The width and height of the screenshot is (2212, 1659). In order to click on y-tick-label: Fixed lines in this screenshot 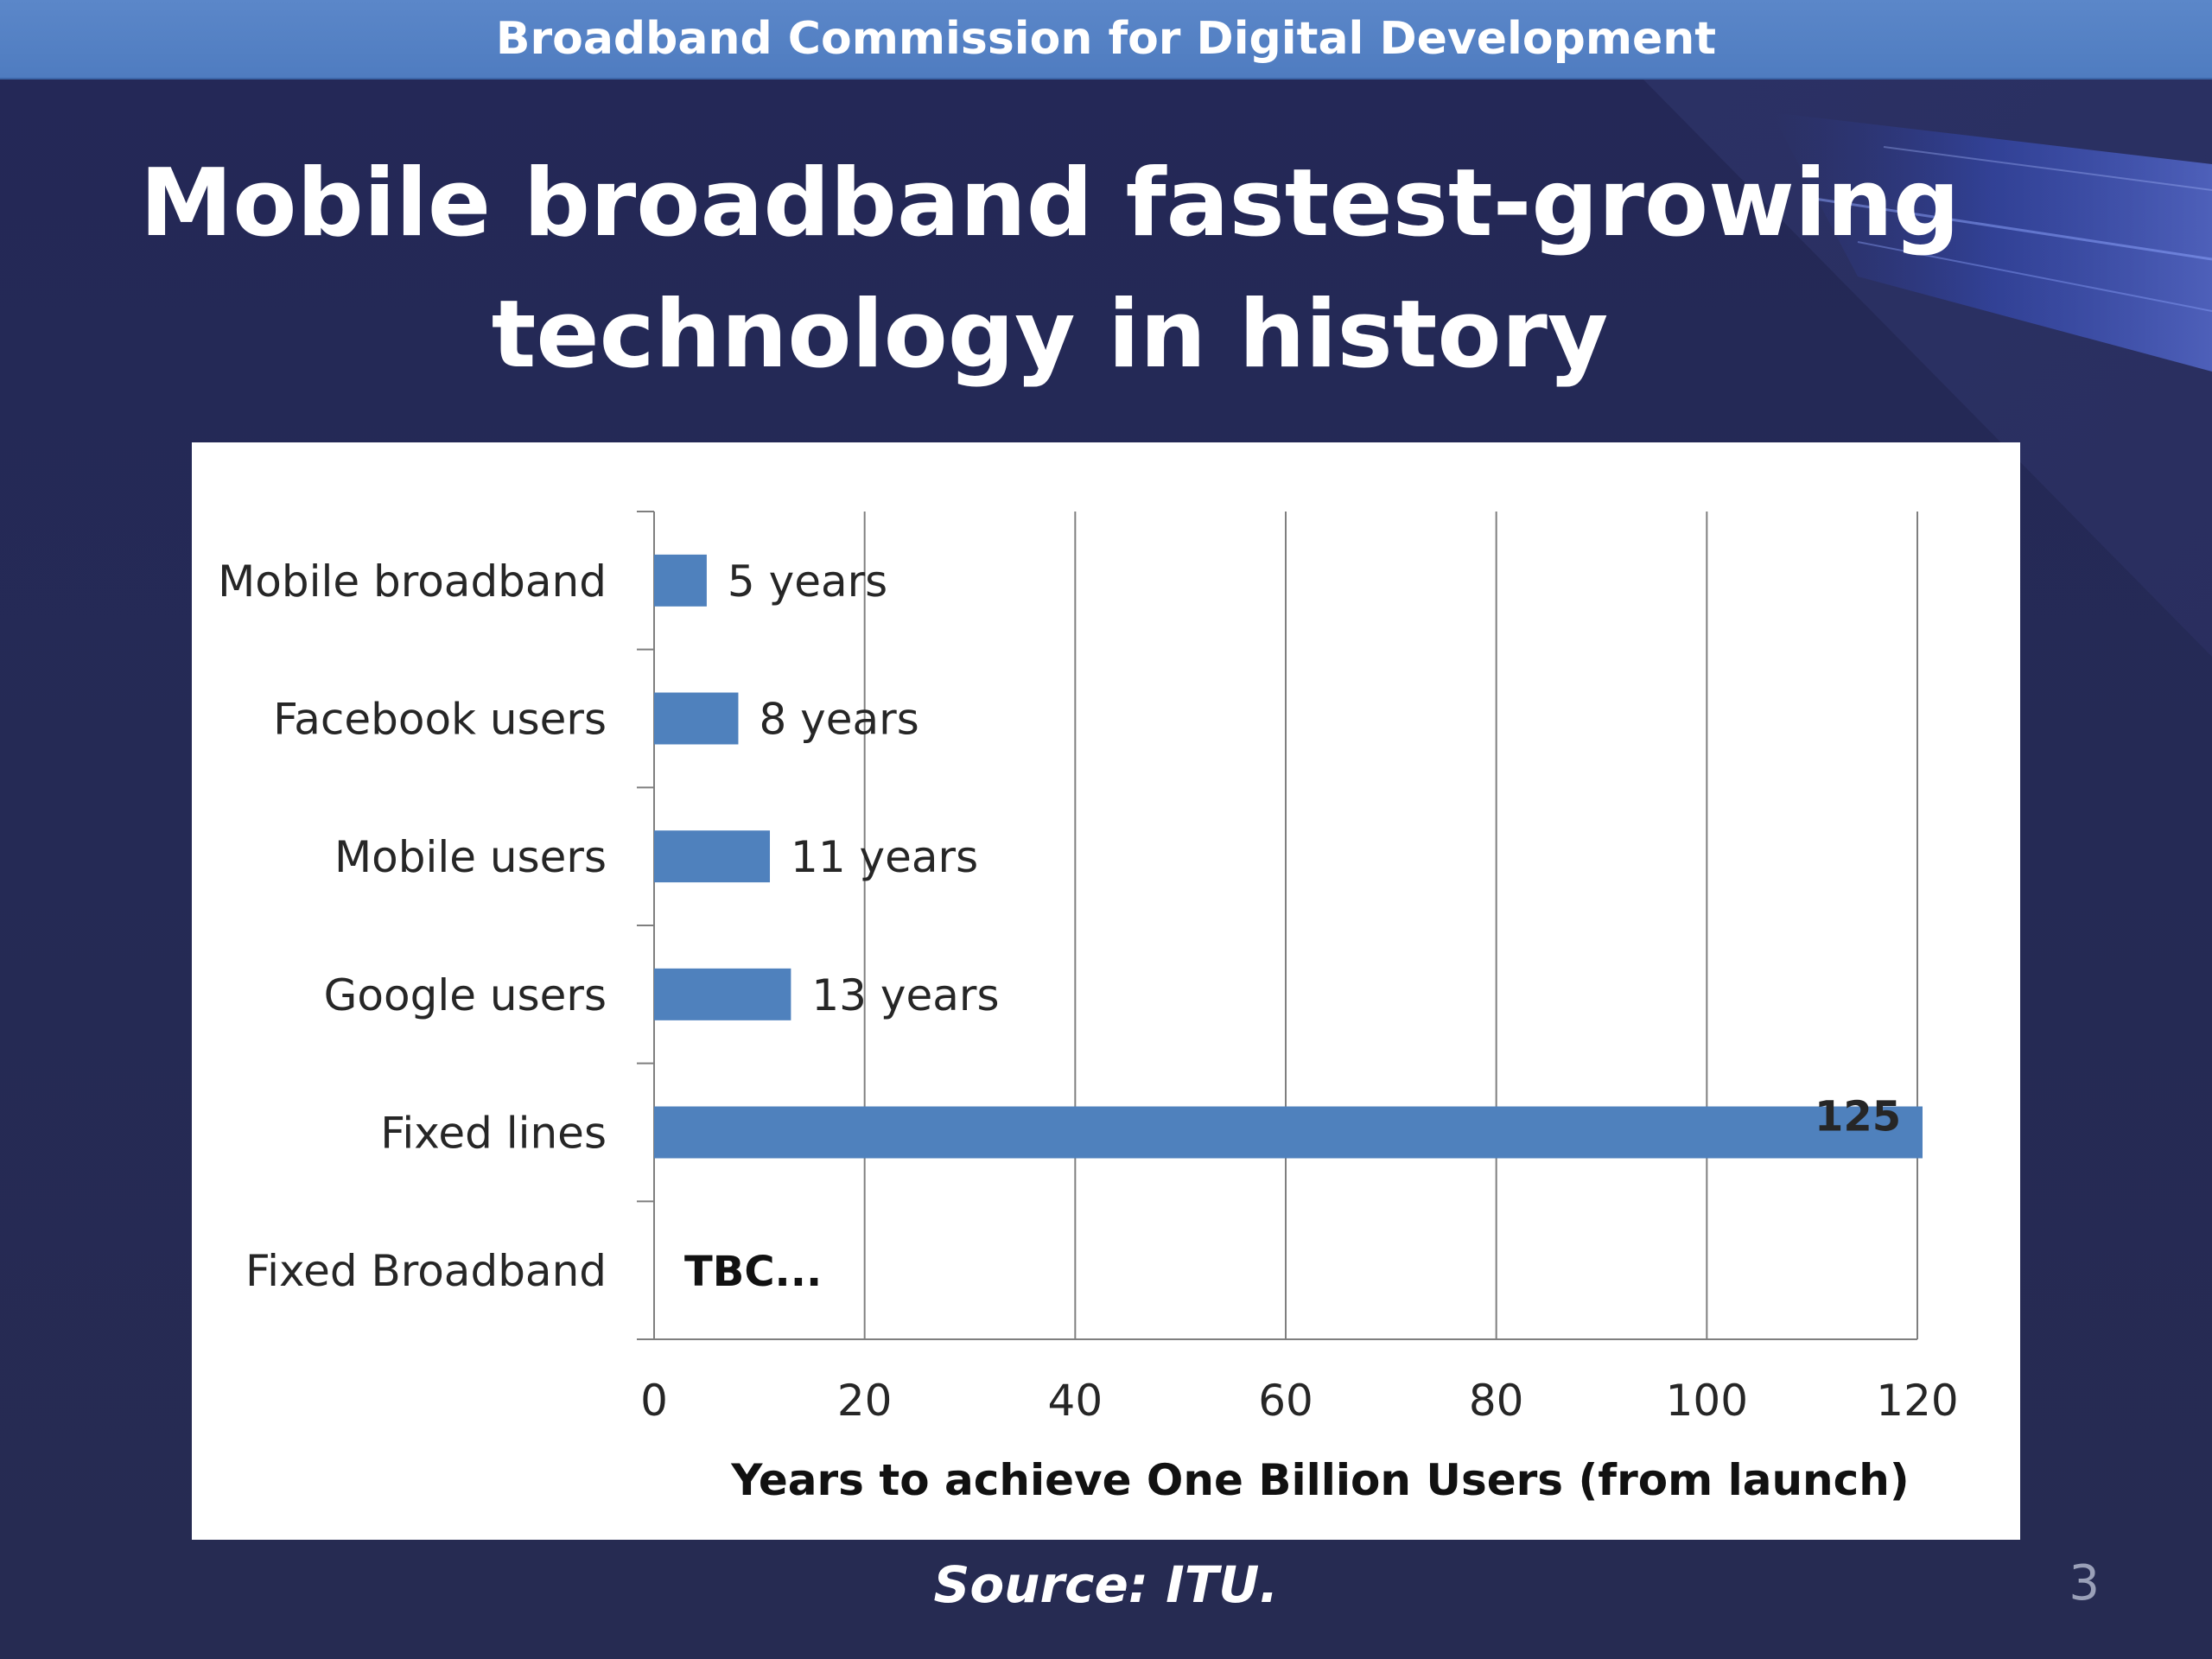, I will do `click(493, 1134)`.